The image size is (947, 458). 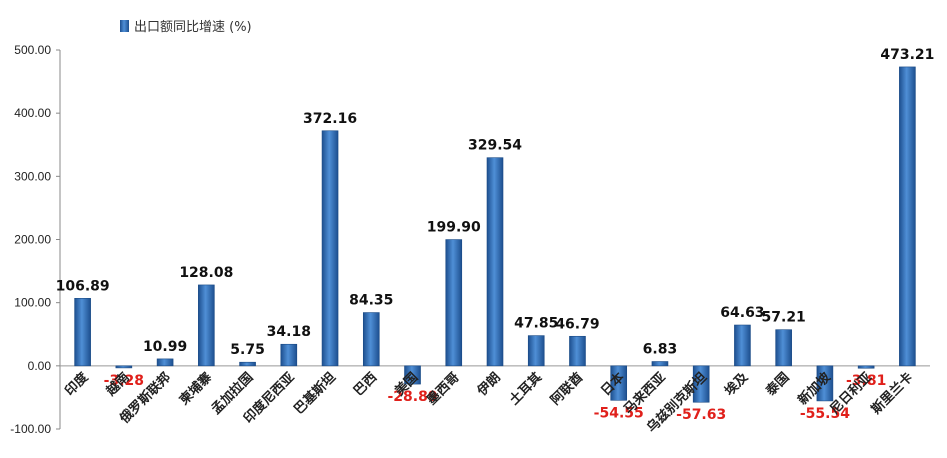 What do you see at coordinates (777, 384) in the screenshot?
I see `category-label: 泰国` at bounding box center [777, 384].